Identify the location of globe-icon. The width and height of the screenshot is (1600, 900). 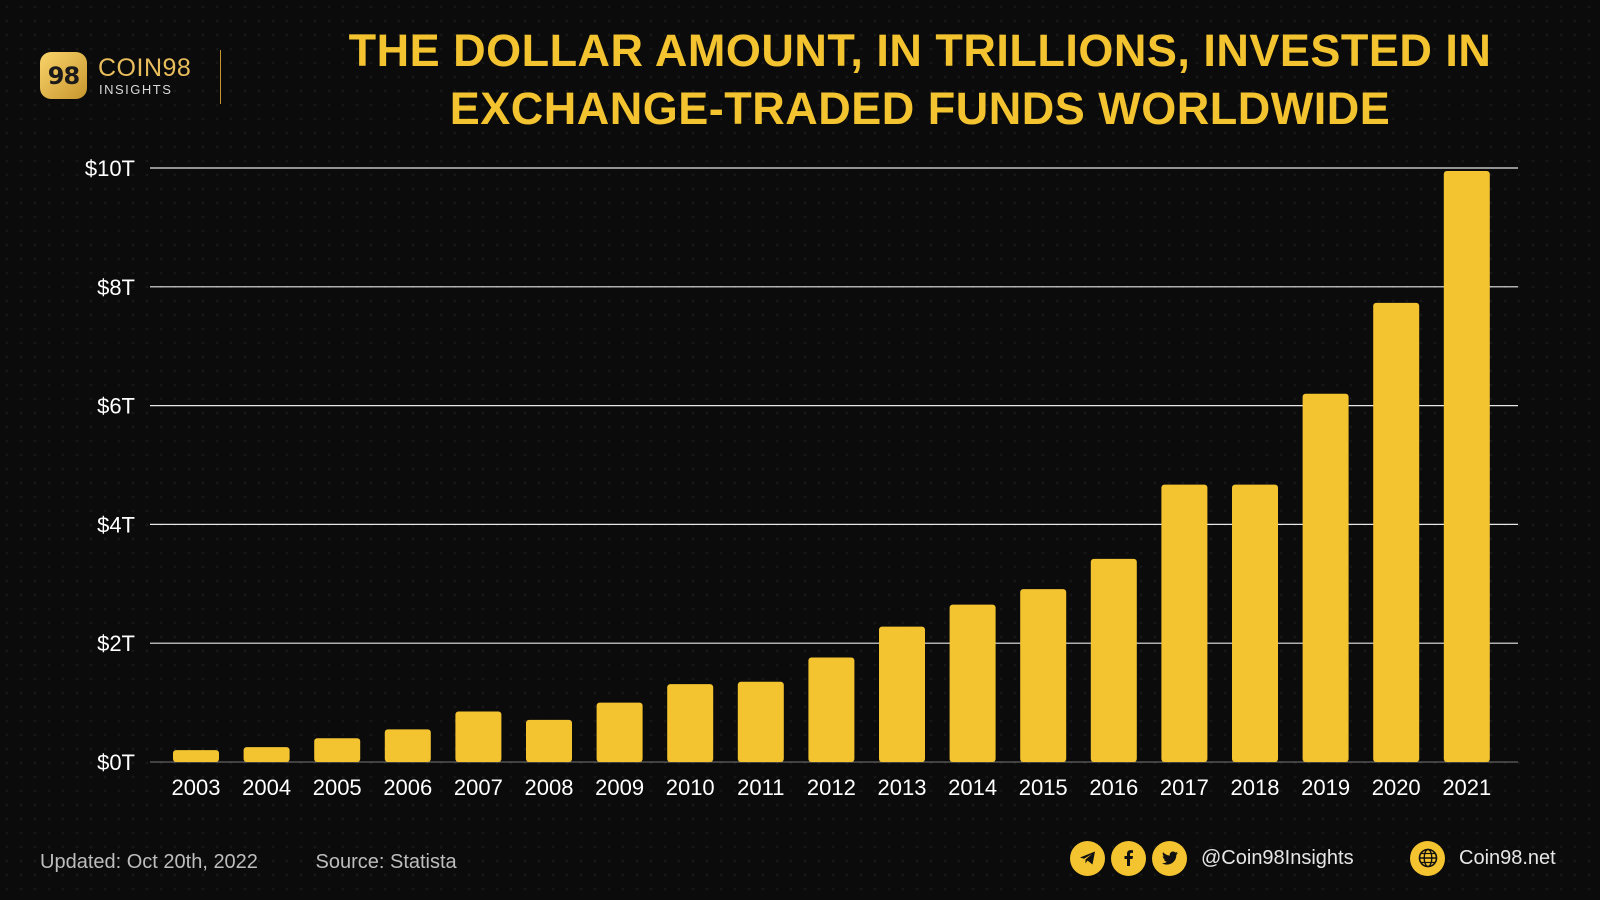
(1427, 858).